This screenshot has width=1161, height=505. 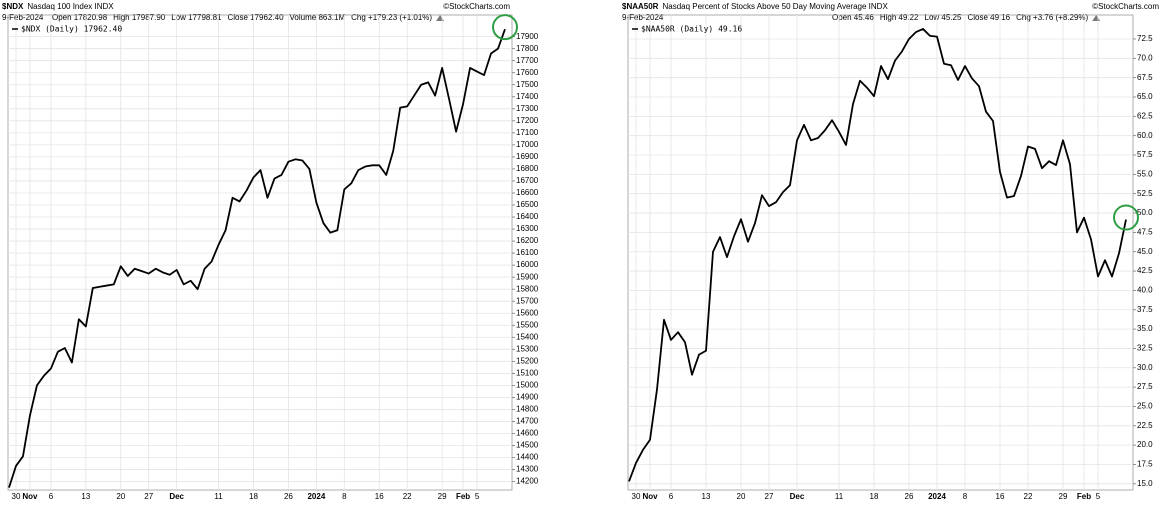 I want to click on y-tick-label: 15800, so click(x=527, y=288).